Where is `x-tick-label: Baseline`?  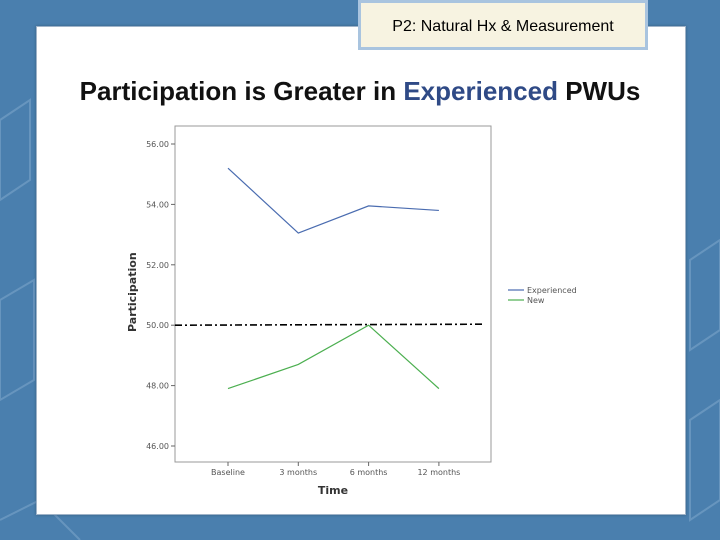 x-tick-label: Baseline is located at coordinates (228, 472).